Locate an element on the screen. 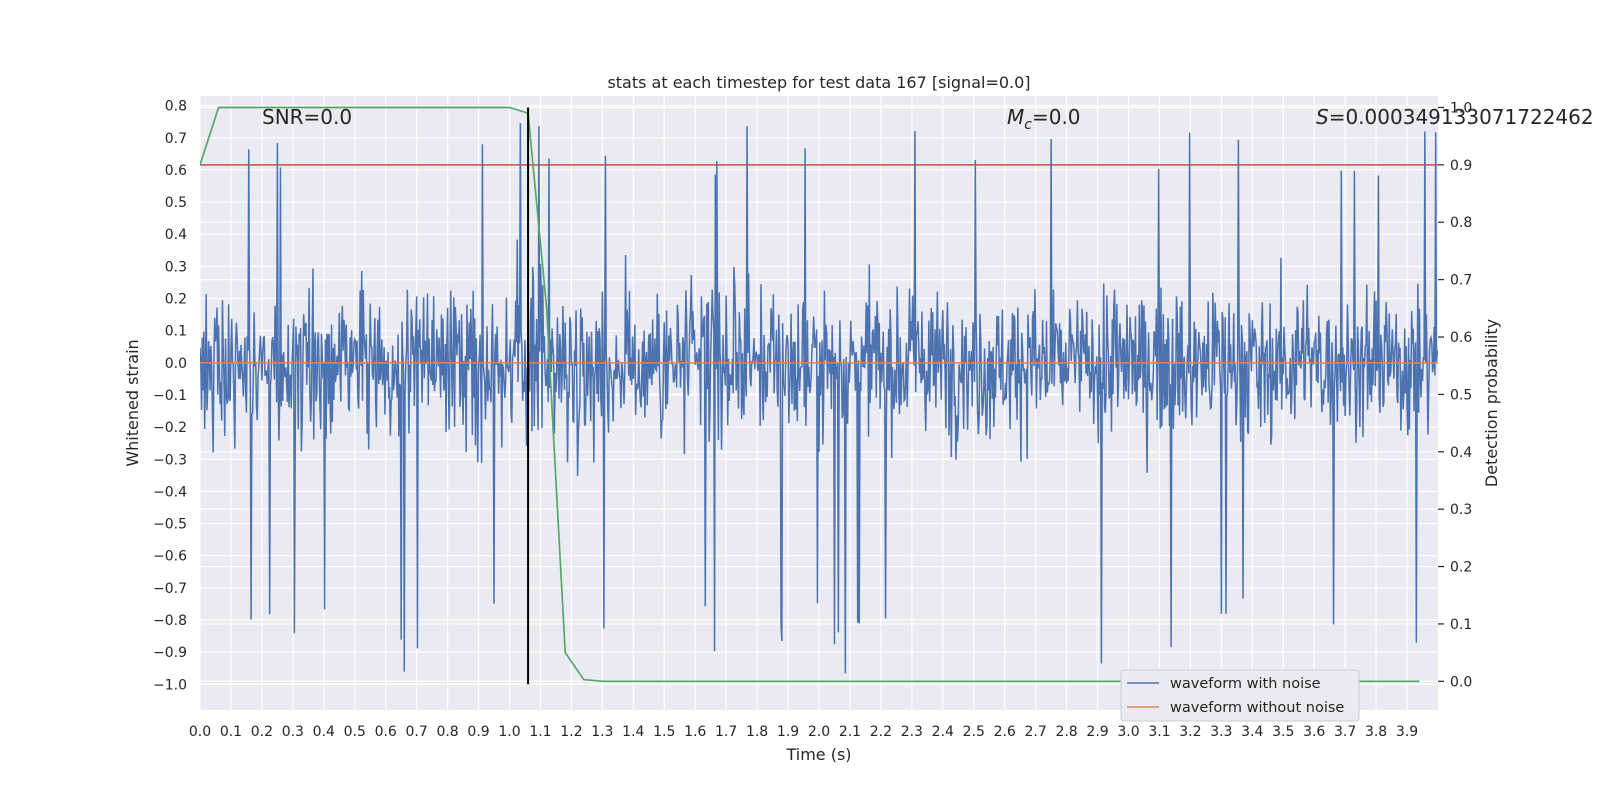 The image size is (1600, 800). x-tick-label: 3.4 is located at coordinates (1252, 732).